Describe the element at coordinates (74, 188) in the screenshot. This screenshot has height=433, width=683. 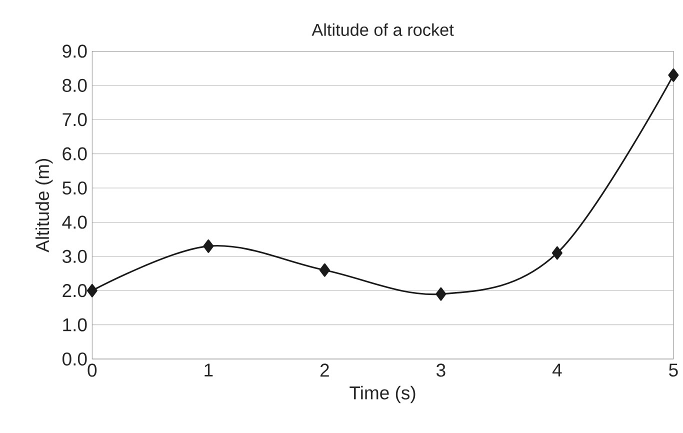
I see `y-tick-label: 5.0` at that location.